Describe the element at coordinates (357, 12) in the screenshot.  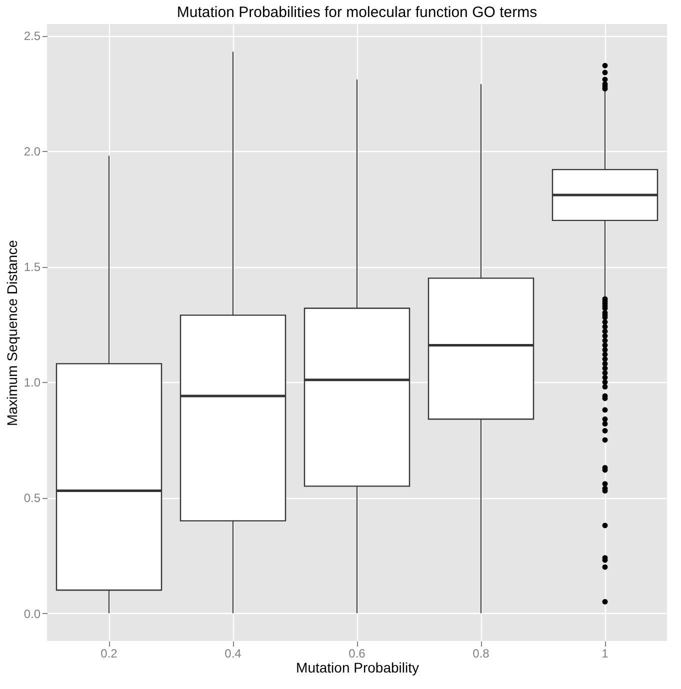
I see `chart-title: Mutation Probabilities for molecular function GO terms` at that location.